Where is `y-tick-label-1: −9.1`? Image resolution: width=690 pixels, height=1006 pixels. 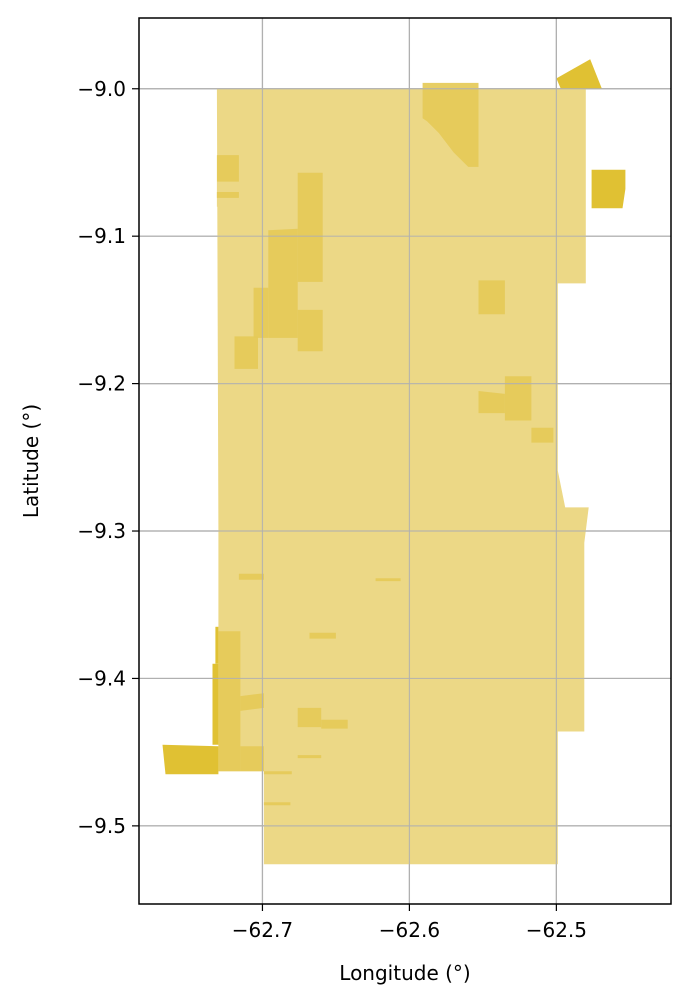 y-tick-label-1: −9.1 is located at coordinates (101, 236).